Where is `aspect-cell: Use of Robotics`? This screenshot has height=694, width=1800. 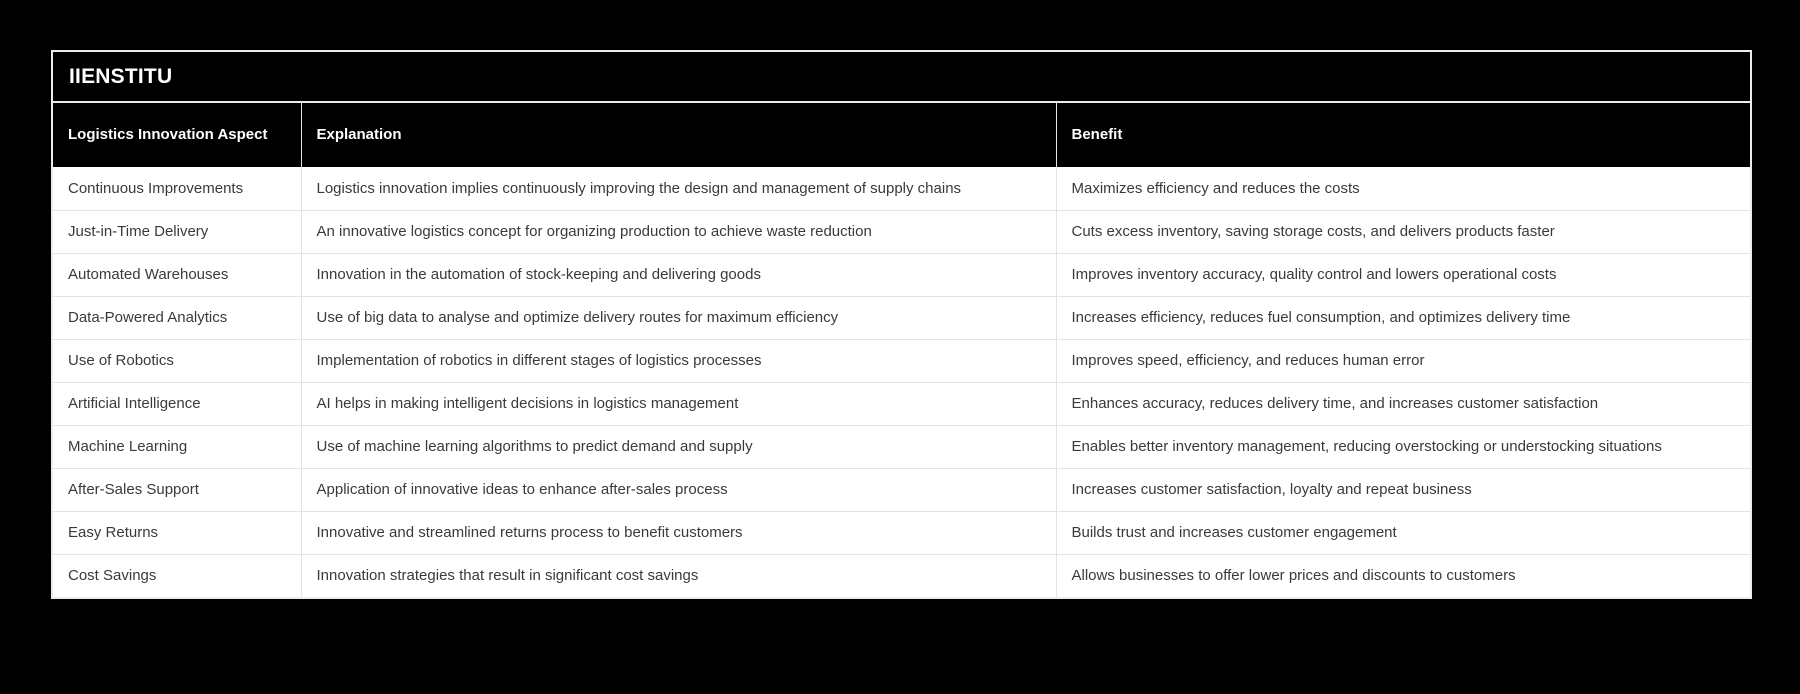 aspect-cell: Use of Robotics is located at coordinates (177, 360).